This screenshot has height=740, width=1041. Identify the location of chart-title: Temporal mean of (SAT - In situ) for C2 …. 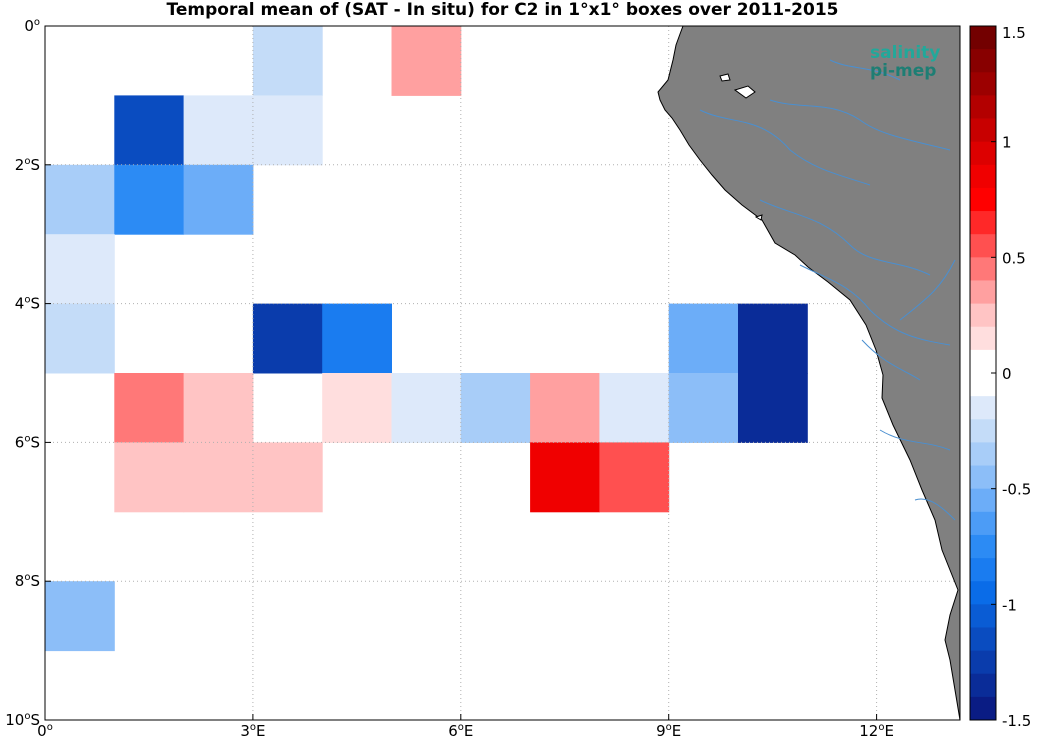
(502, 10).